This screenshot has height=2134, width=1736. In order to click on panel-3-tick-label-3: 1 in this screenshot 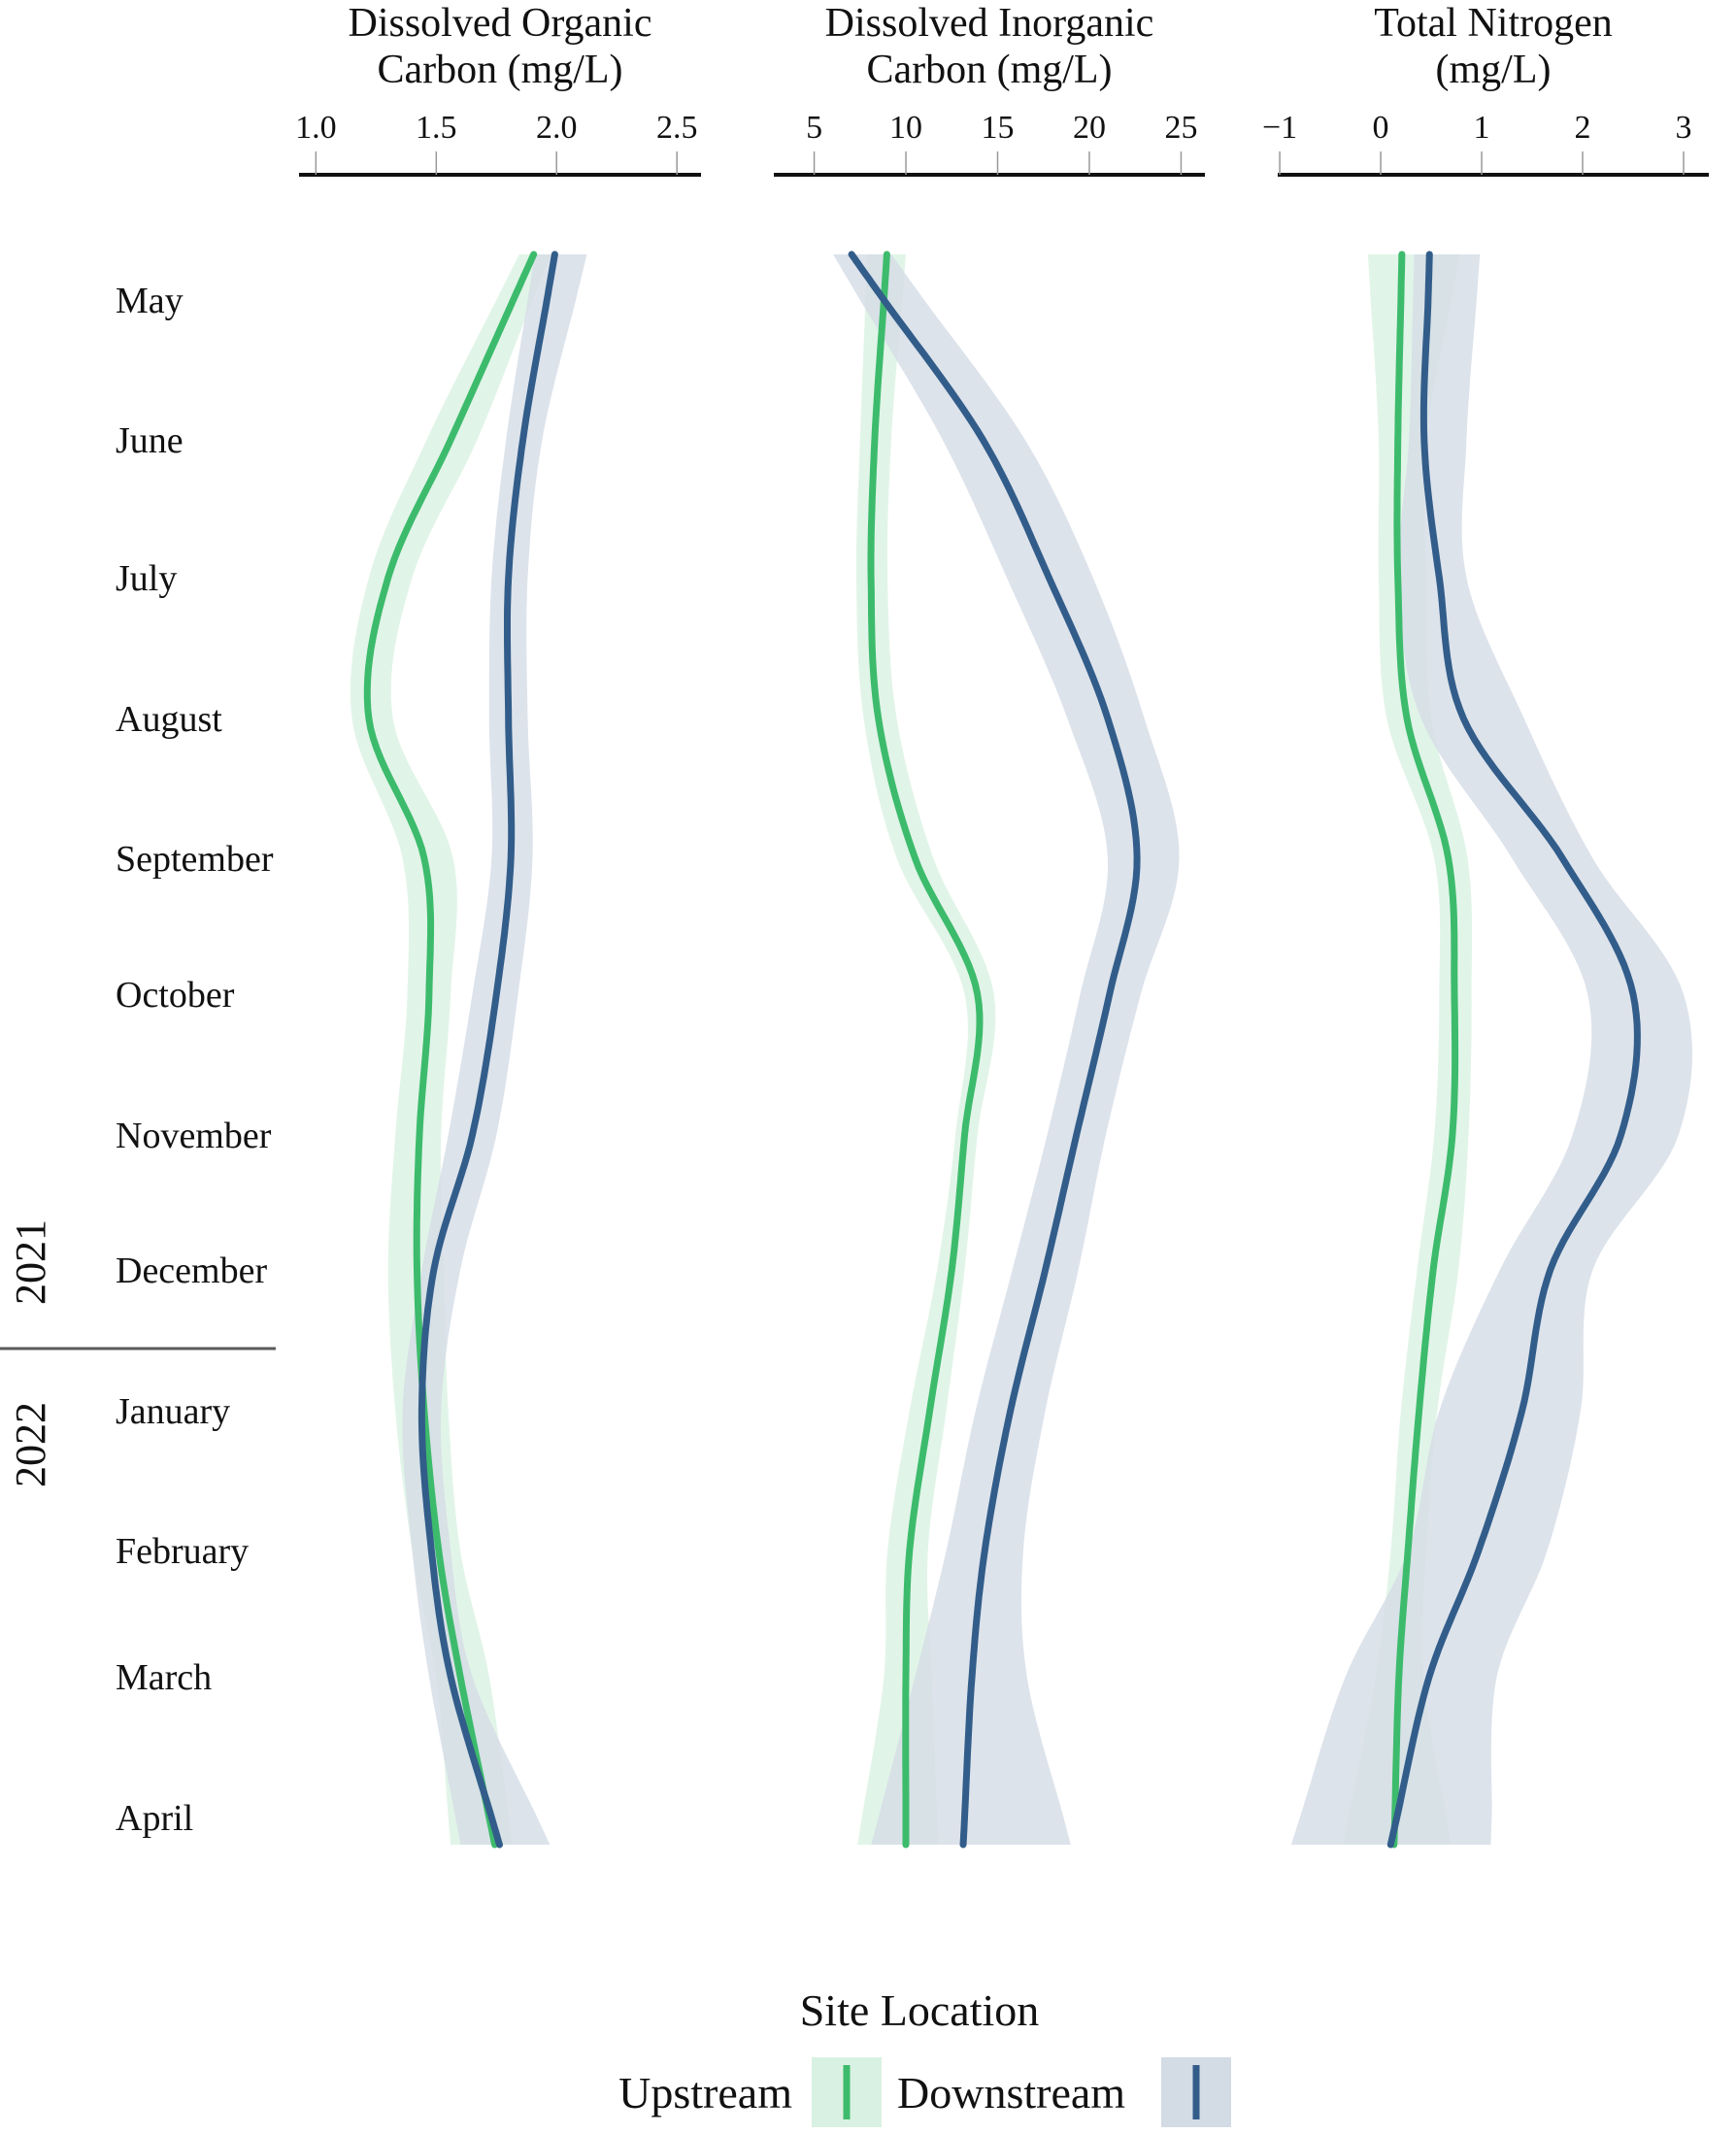, I will do `click(1482, 128)`.